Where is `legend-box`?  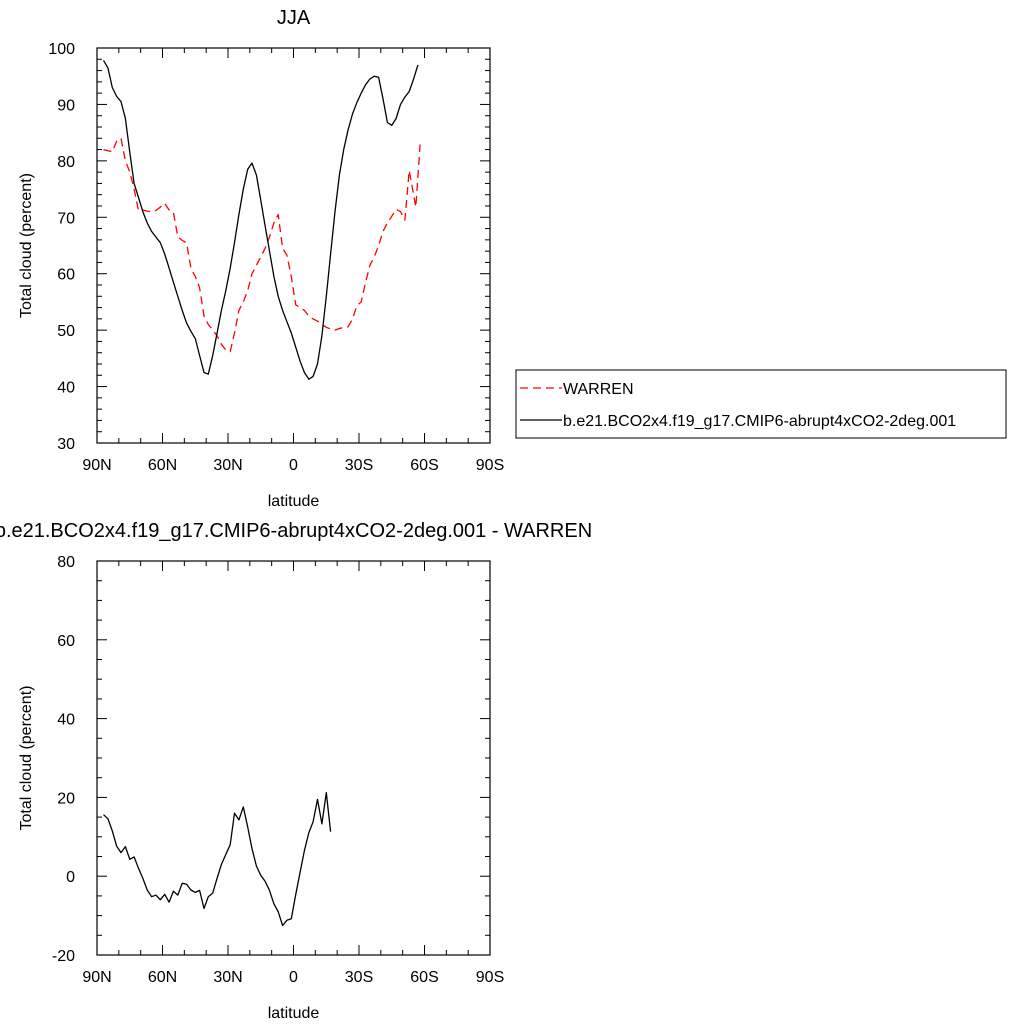
legend-box is located at coordinates (761, 404).